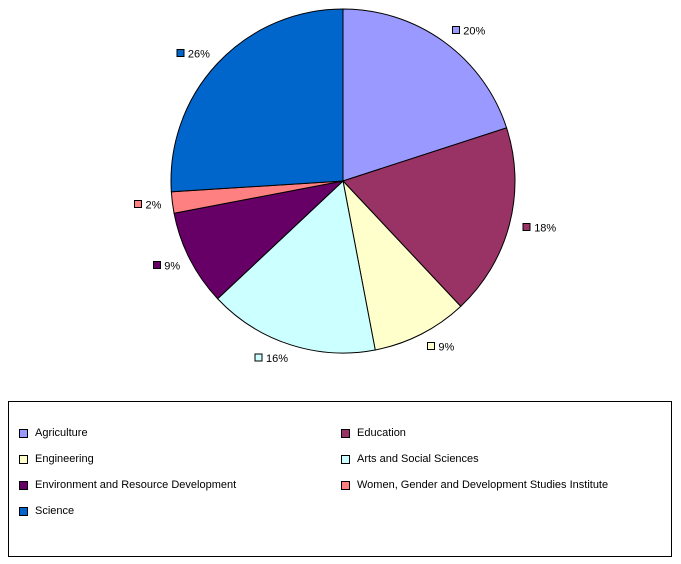 The height and width of the screenshot is (564, 681). Describe the element at coordinates (259, 240) in the screenshot. I see `pie-slice-environment-and-resource-development` at that location.